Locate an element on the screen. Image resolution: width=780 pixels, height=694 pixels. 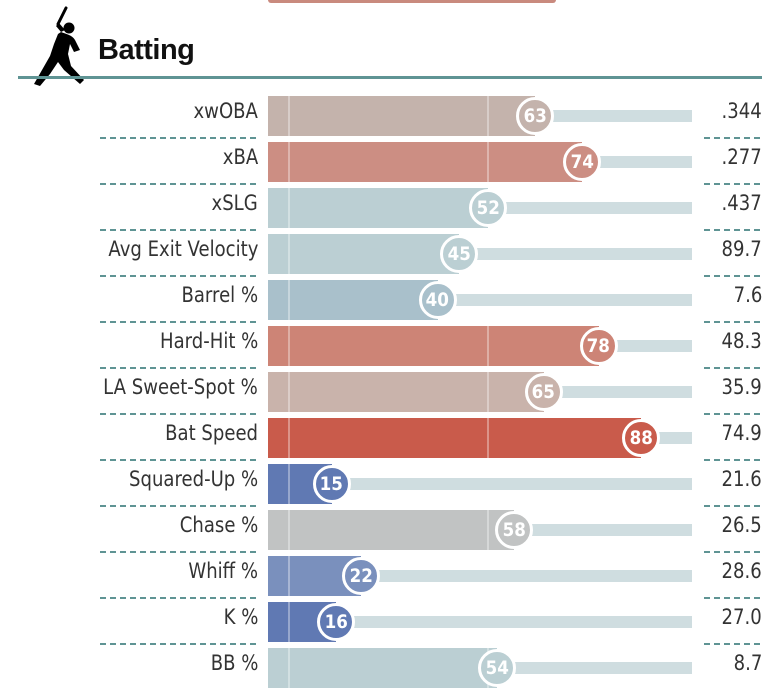
stat-value: 28.6 is located at coordinates (741, 571).